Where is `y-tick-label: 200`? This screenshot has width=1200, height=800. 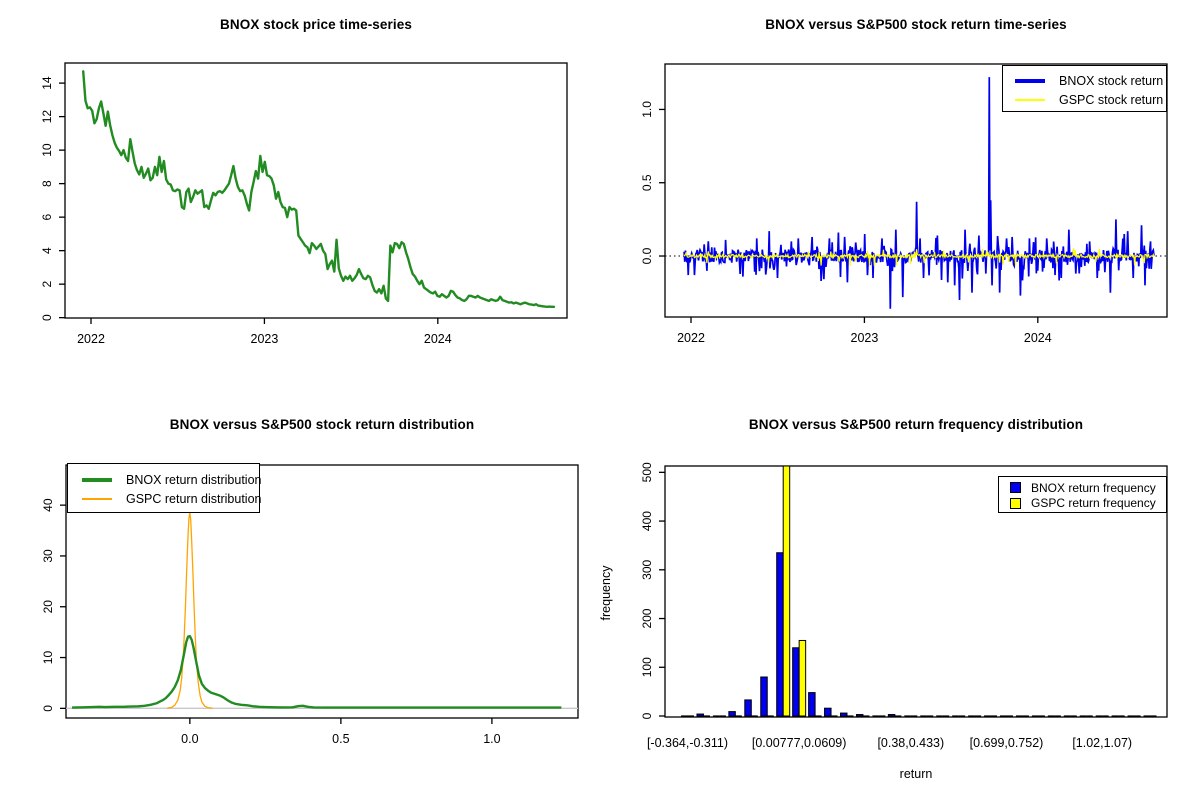 y-tick-label: 200 is located at coordinates (647, 618).